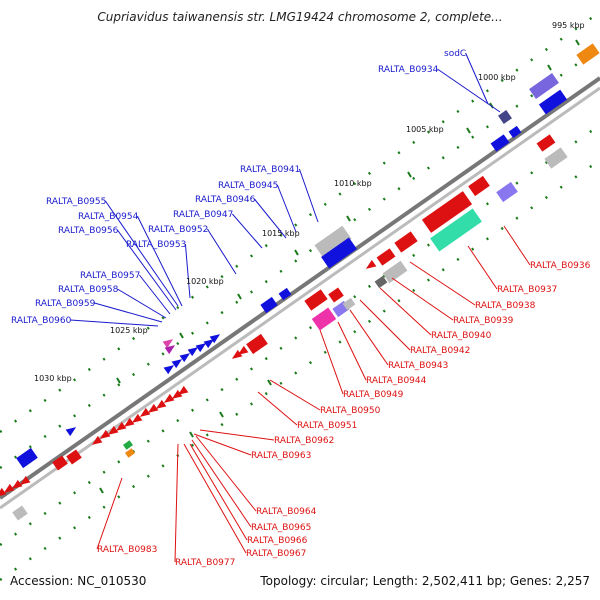  What do you see at coordinates (568, 25) in the screenshot?
I see `tick-label: 995 kbp` at bounding box center [568, 25].